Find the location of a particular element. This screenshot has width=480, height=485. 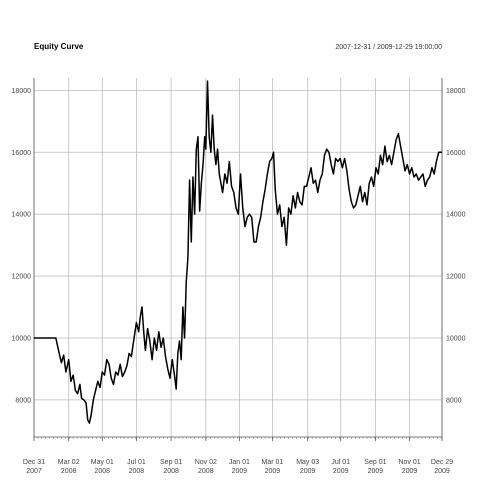

y-tick-label-right: 10000 is located at coordinates (456, 338).